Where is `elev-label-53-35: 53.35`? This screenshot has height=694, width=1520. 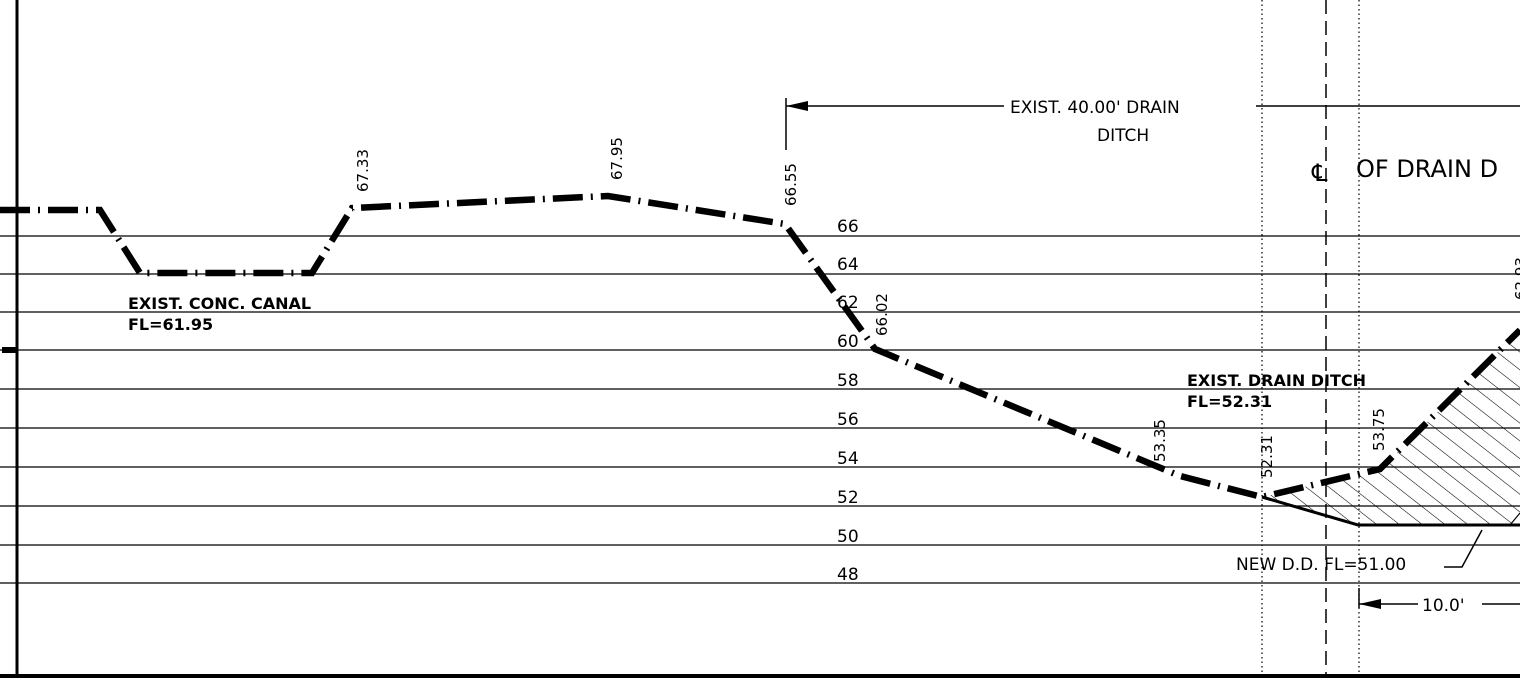
elev-label-53-35: 53.35 is located at coordinates (1160, 440).